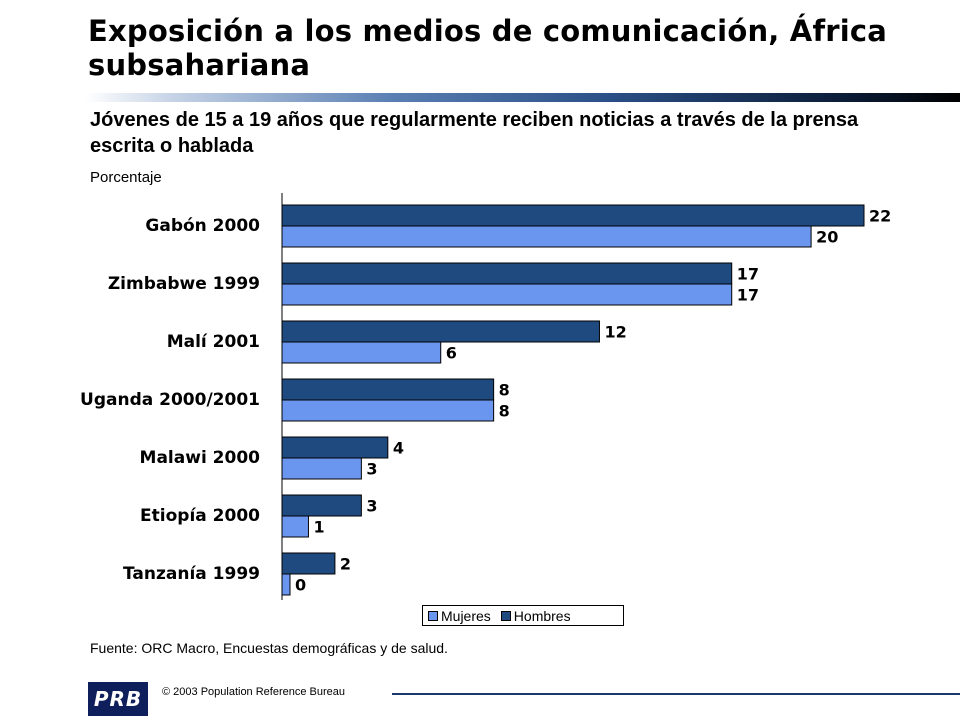 Image resolution: width=960 pixels, height=720 pixels. I want to click on value-label-hombres-uganda-2000-2001: 8, so click(504, 390).